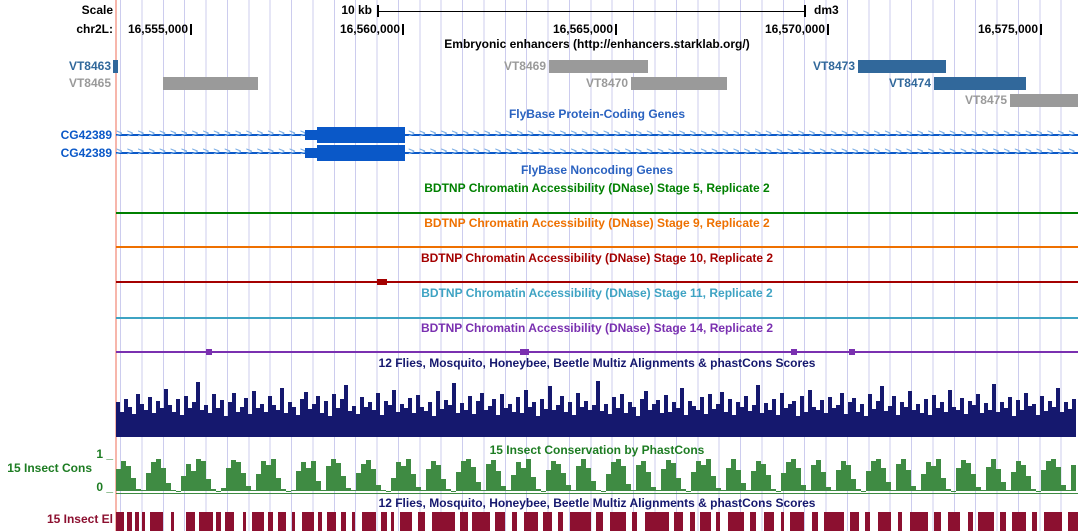 Image resolution: width=1078 pixels, height=531 pixels. What do you see at coordinates (597, 170) in the screenshot?
I see `track-title-flybase-noncoding: FlyBase Noncoding Genes` at bounding box center [597, 170].